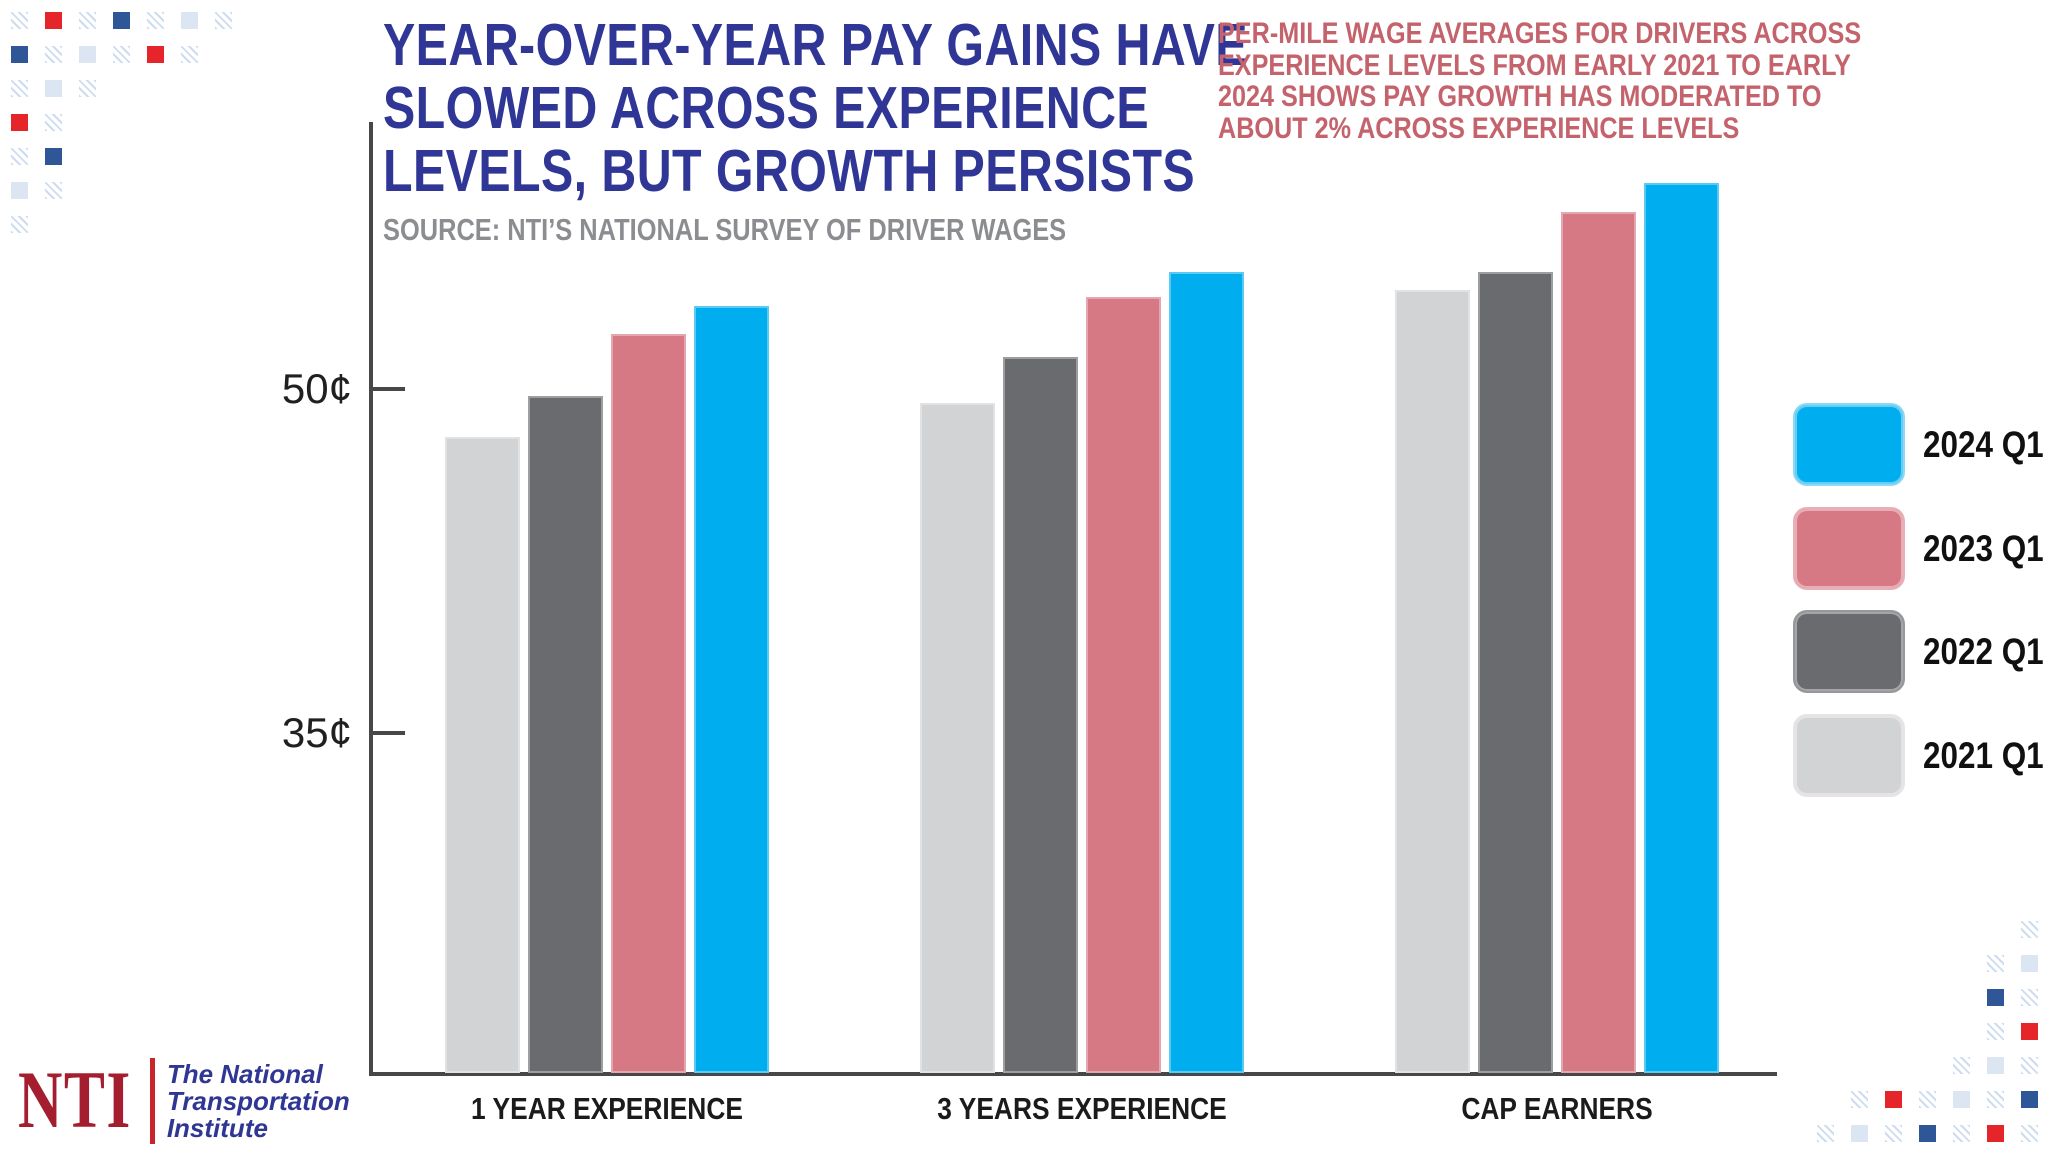 This screenshot has width=2048, height=1152. Describe the element at coordinates (1849, 548) in the screenshot. I see `legend-swatch-2023-q1` at that location.